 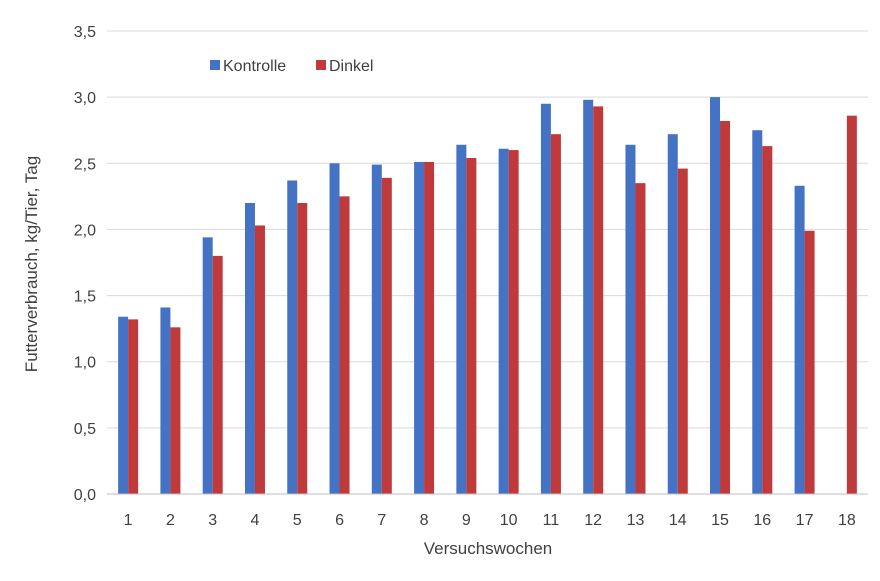 I want to click on y-tick-label: 2,5, so click(x=85, y=164).